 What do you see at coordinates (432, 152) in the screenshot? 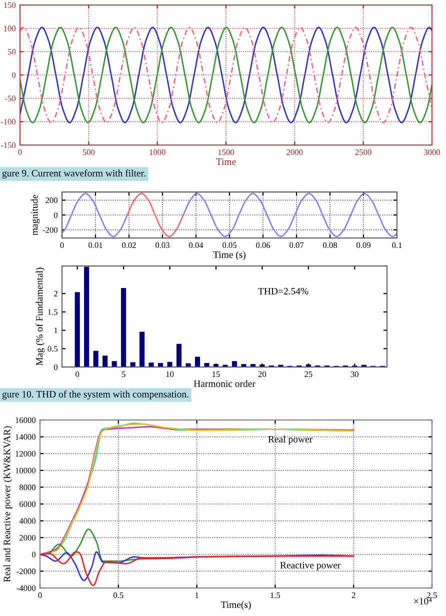
I see `x-tick-label: 3000` at bounding box center [432, 152].